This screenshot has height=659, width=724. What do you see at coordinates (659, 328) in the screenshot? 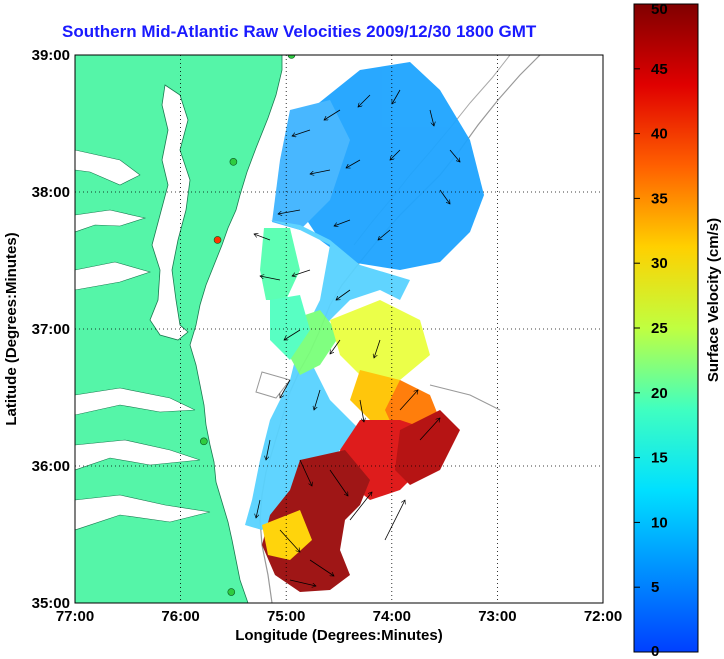
I see `colorbar-tick-label: 25` at bounding box center [659, 328].